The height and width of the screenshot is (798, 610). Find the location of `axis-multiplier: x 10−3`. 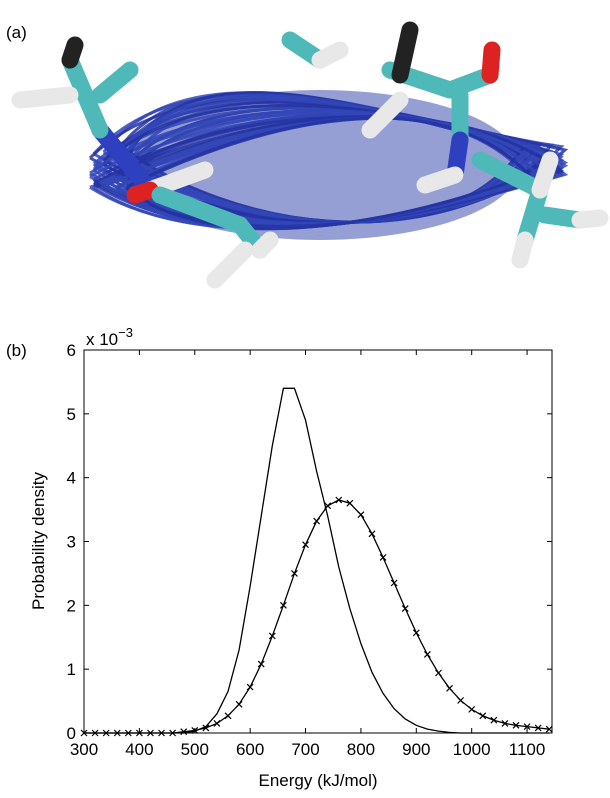

axis-multiplier: x 10−3 is located at coordinates (109, 337).